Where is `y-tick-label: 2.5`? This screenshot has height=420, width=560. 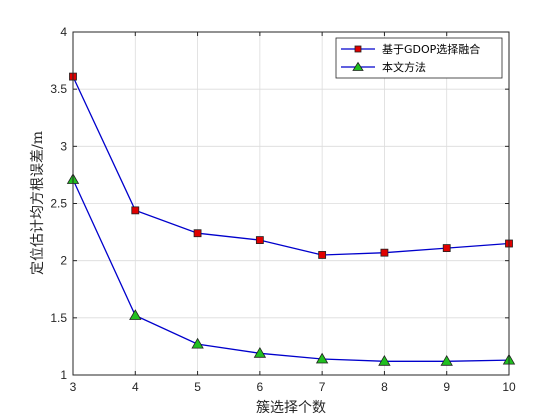 y-tick-label: 2.5 is located at coordinates (58, 204).